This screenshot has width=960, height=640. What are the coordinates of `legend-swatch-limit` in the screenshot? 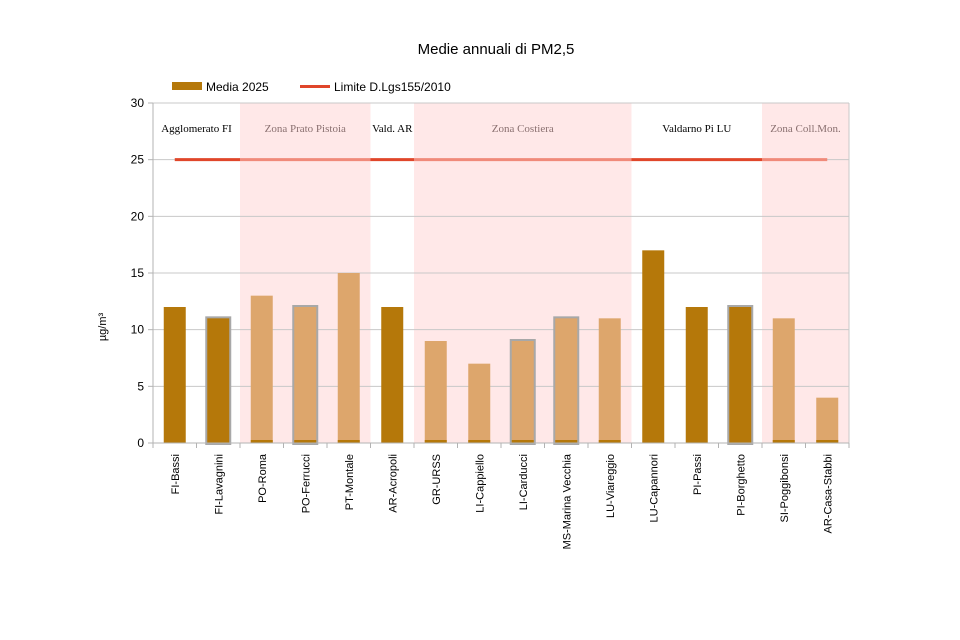 It's located at (315, 86).